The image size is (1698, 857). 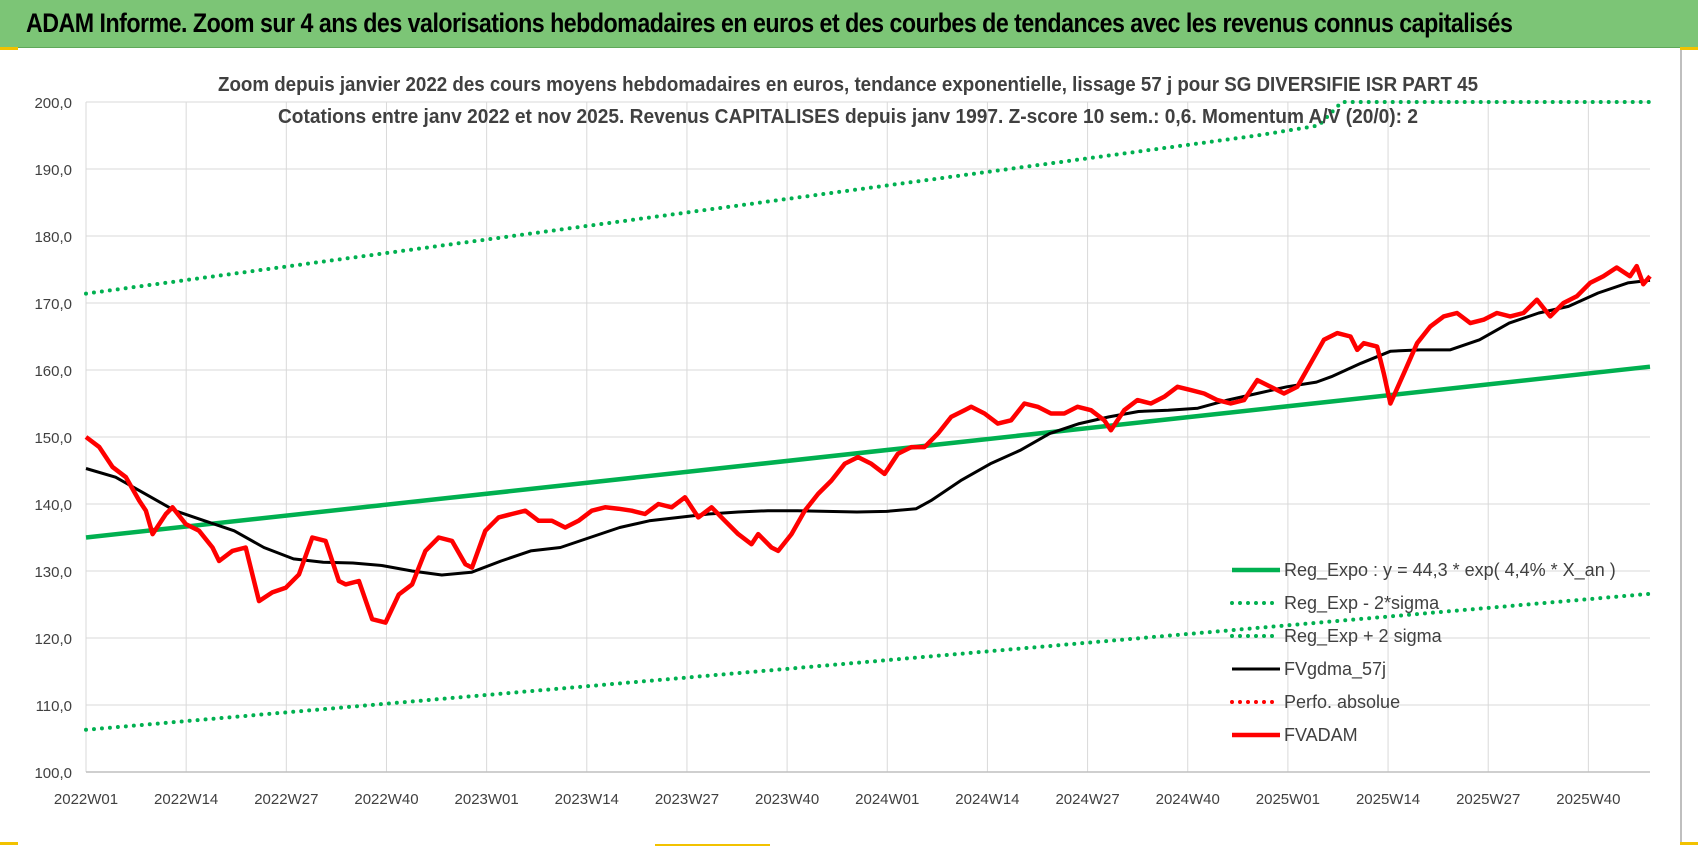 I want to click on x-tick-label: 2023W27, so click(x=687, y=799).